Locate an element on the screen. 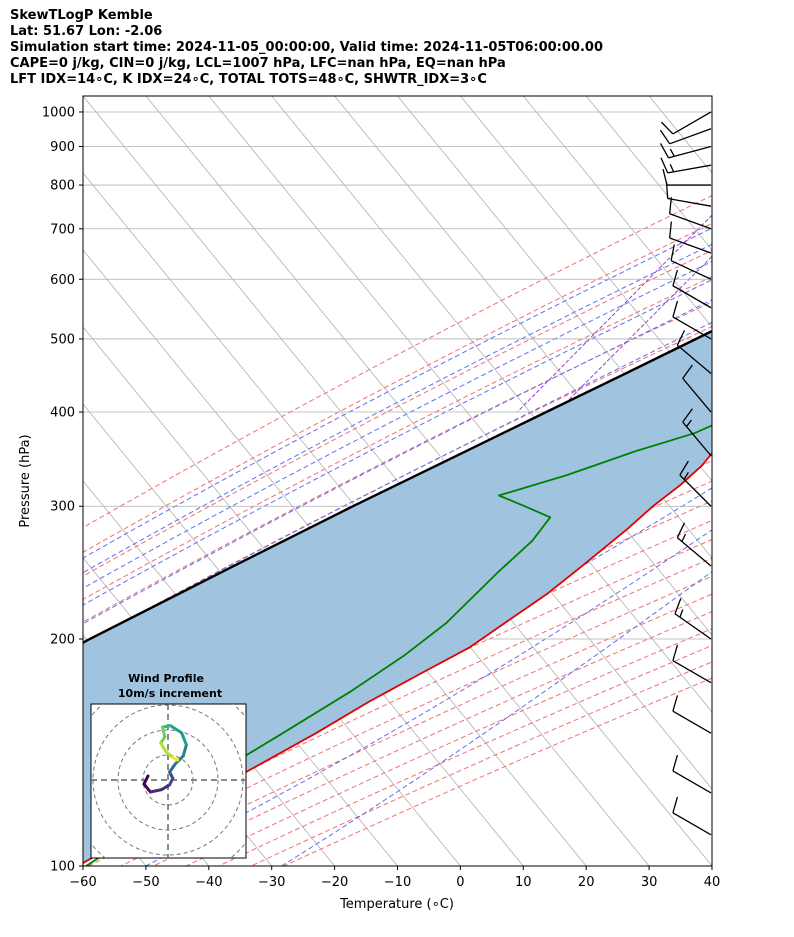 The width and height of the screenshot is (794, 937). y-axis-label: Pressure (hPa) is located at coordinates (25, 480).